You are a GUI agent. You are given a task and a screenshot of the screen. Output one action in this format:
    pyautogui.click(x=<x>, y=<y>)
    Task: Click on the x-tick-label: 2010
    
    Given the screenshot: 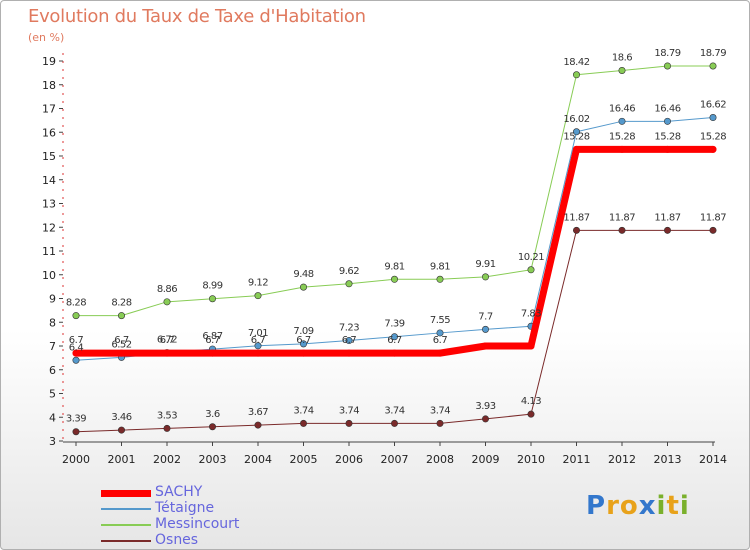 What is the action you would take?
    pyautogui.click(x=531, y=459)
    